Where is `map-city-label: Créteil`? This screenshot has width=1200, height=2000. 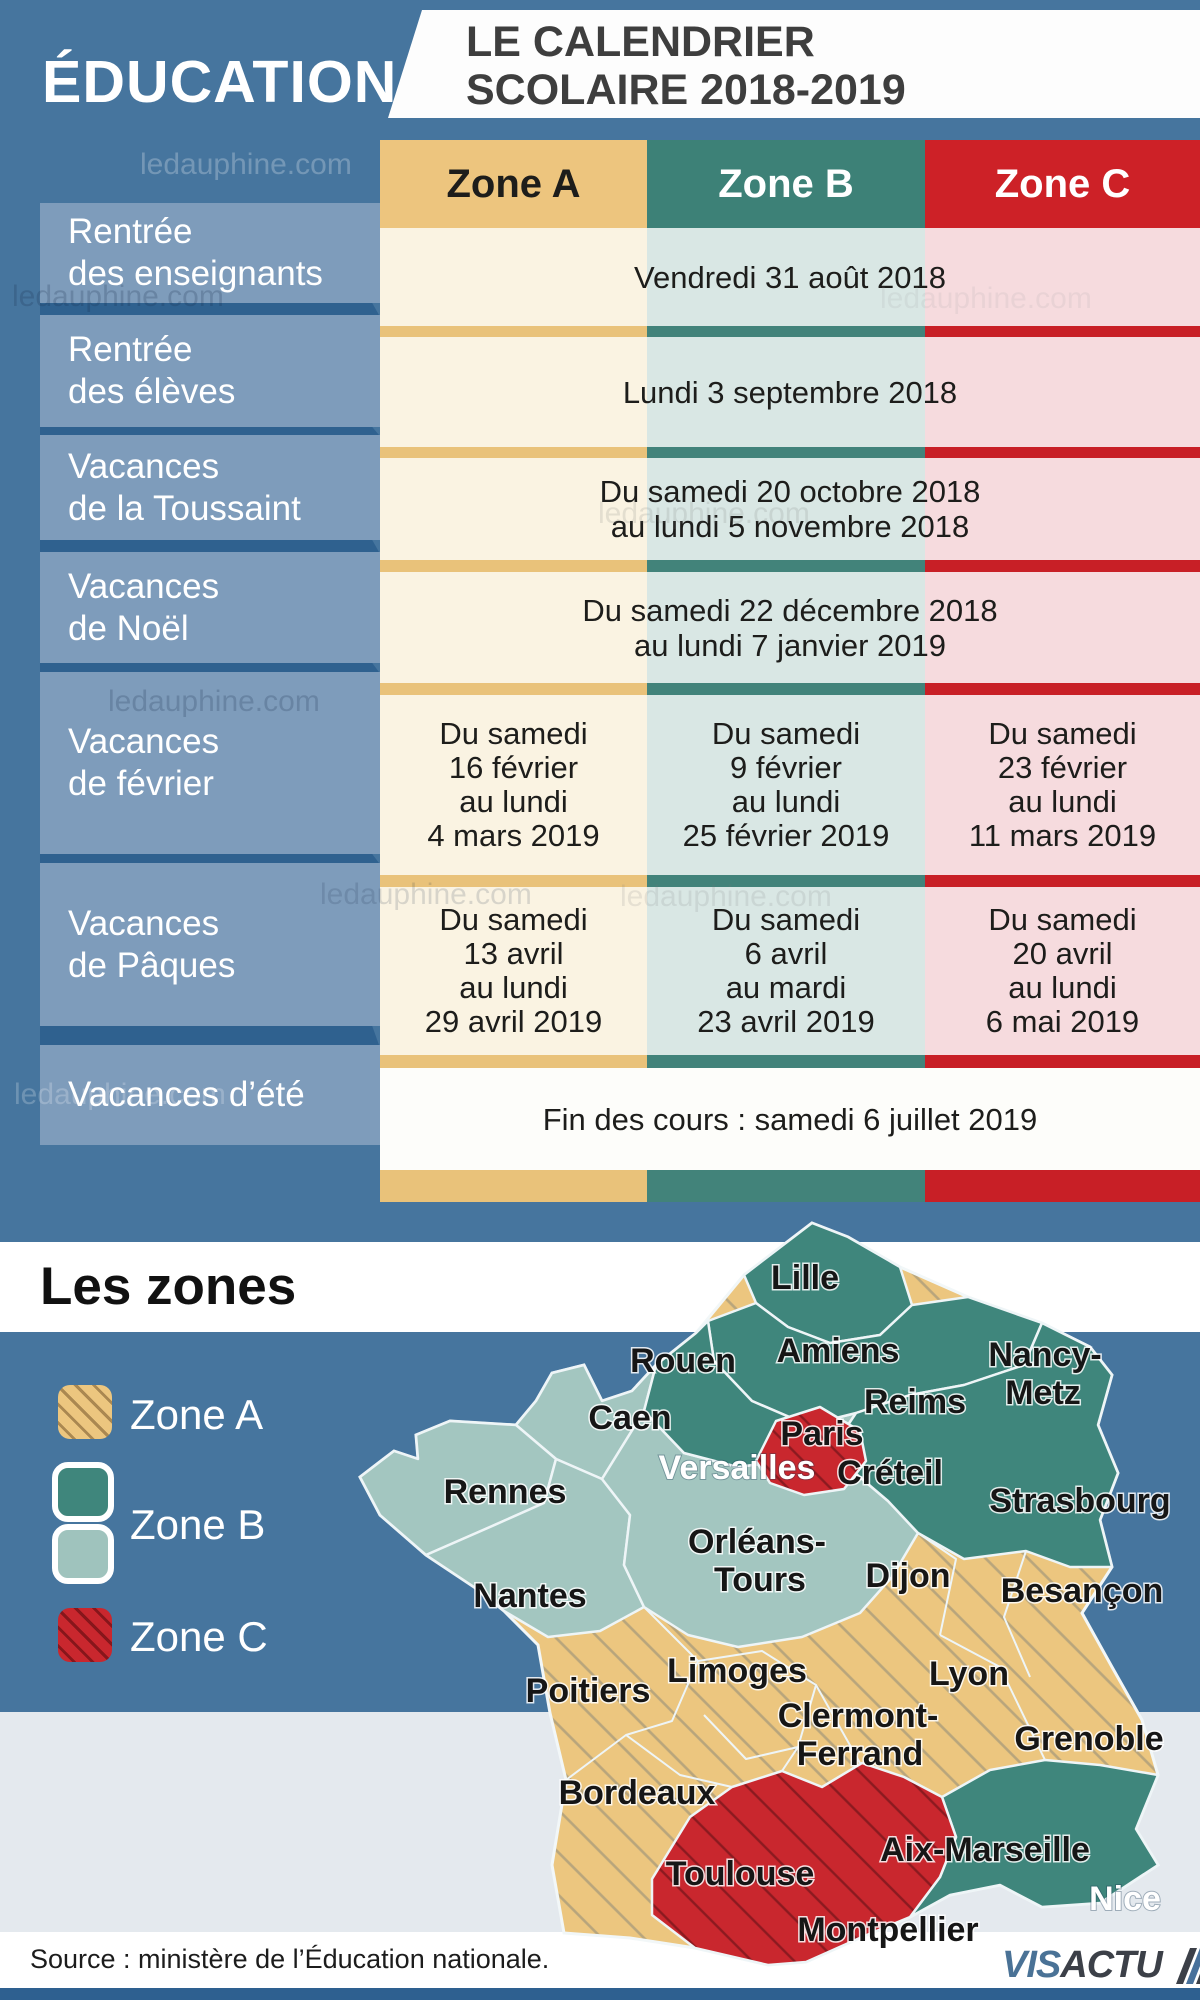 map-city-label: Créteil is located at coordinates (890, 1473).